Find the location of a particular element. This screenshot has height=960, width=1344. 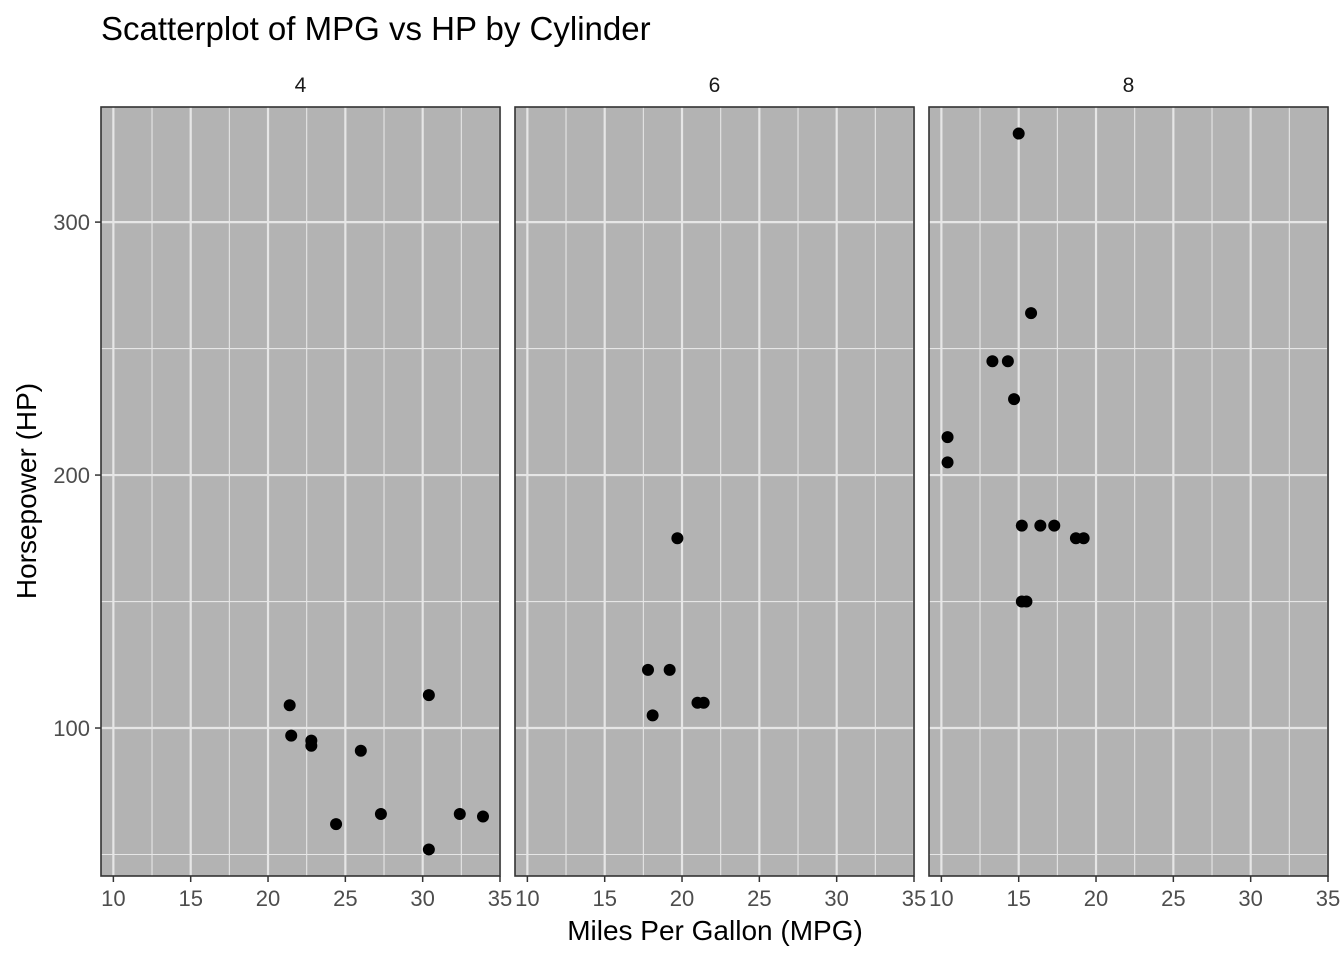

facet-strip-label: 6 is located at coordinates (715, 85).